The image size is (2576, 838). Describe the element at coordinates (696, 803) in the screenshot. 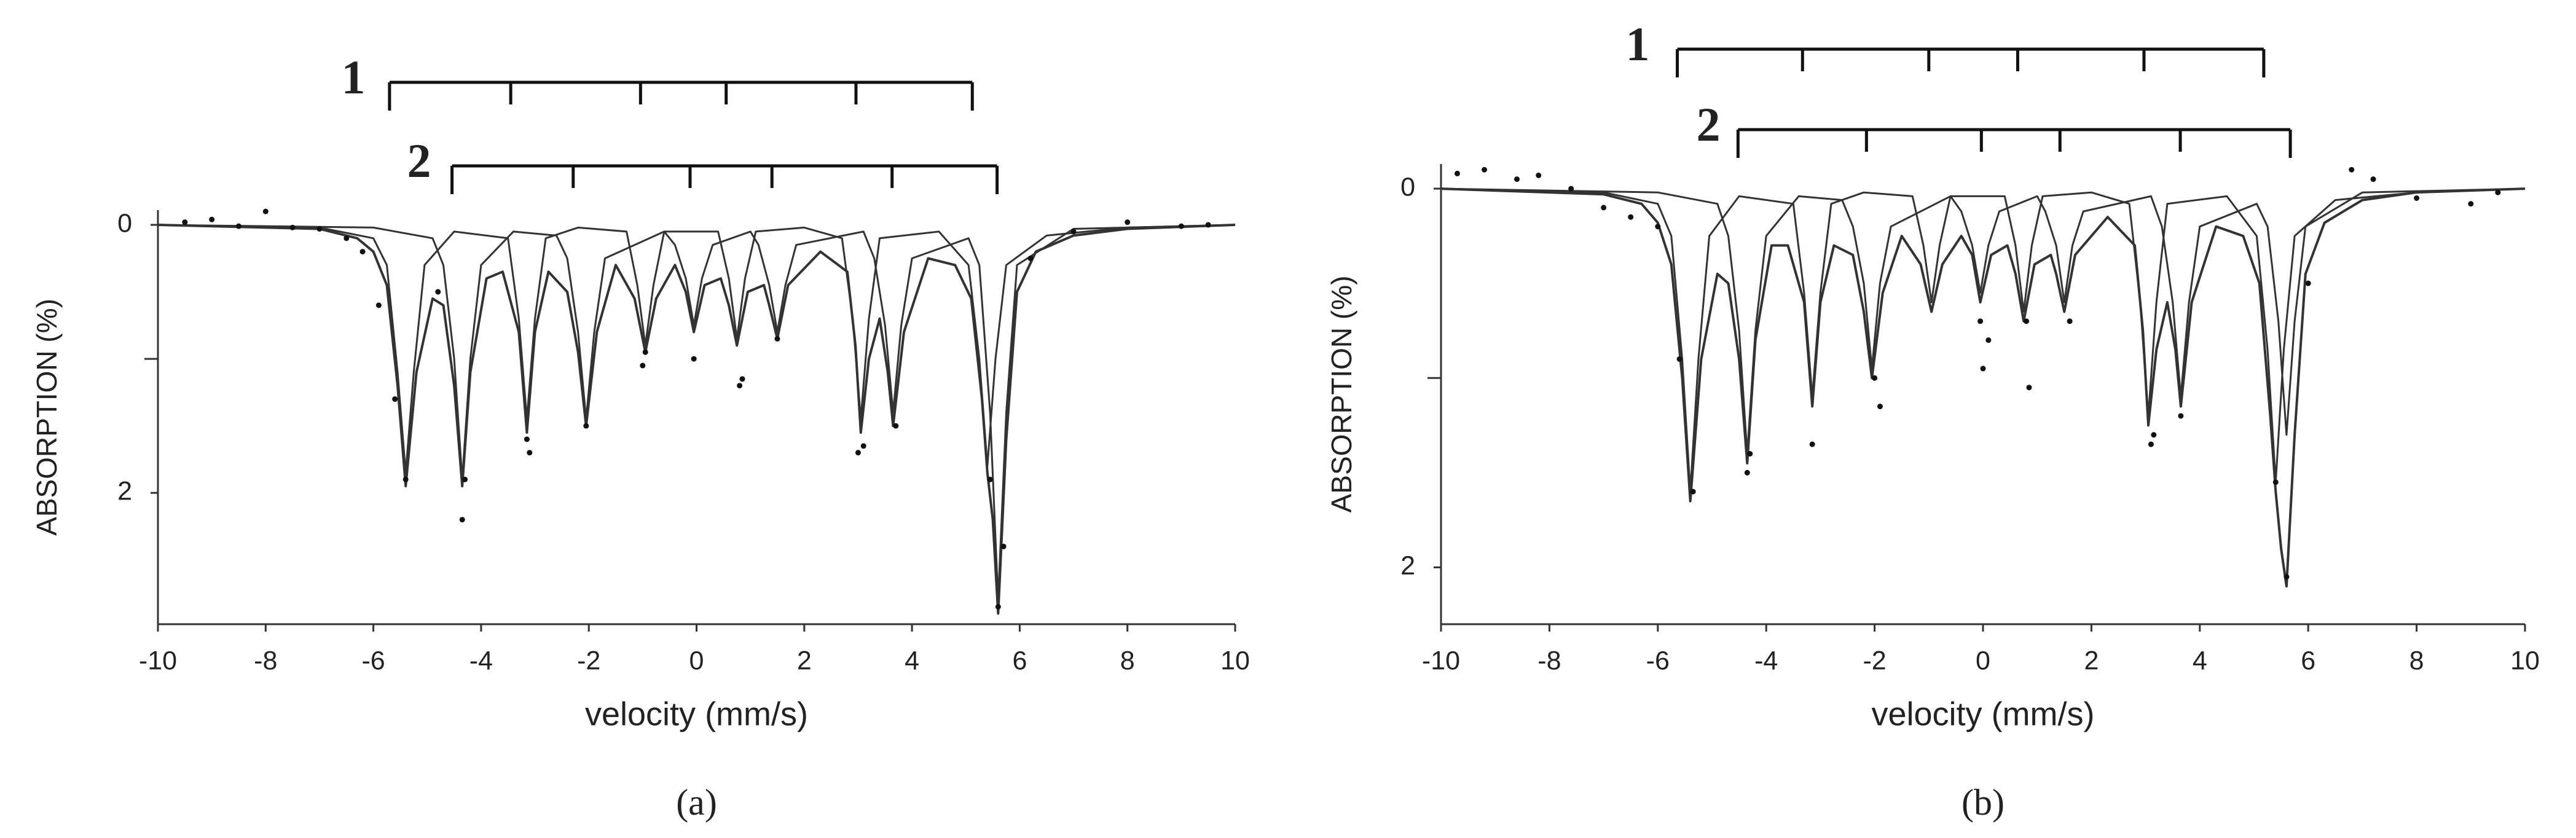

I see `panel-label: (a)` at that location.